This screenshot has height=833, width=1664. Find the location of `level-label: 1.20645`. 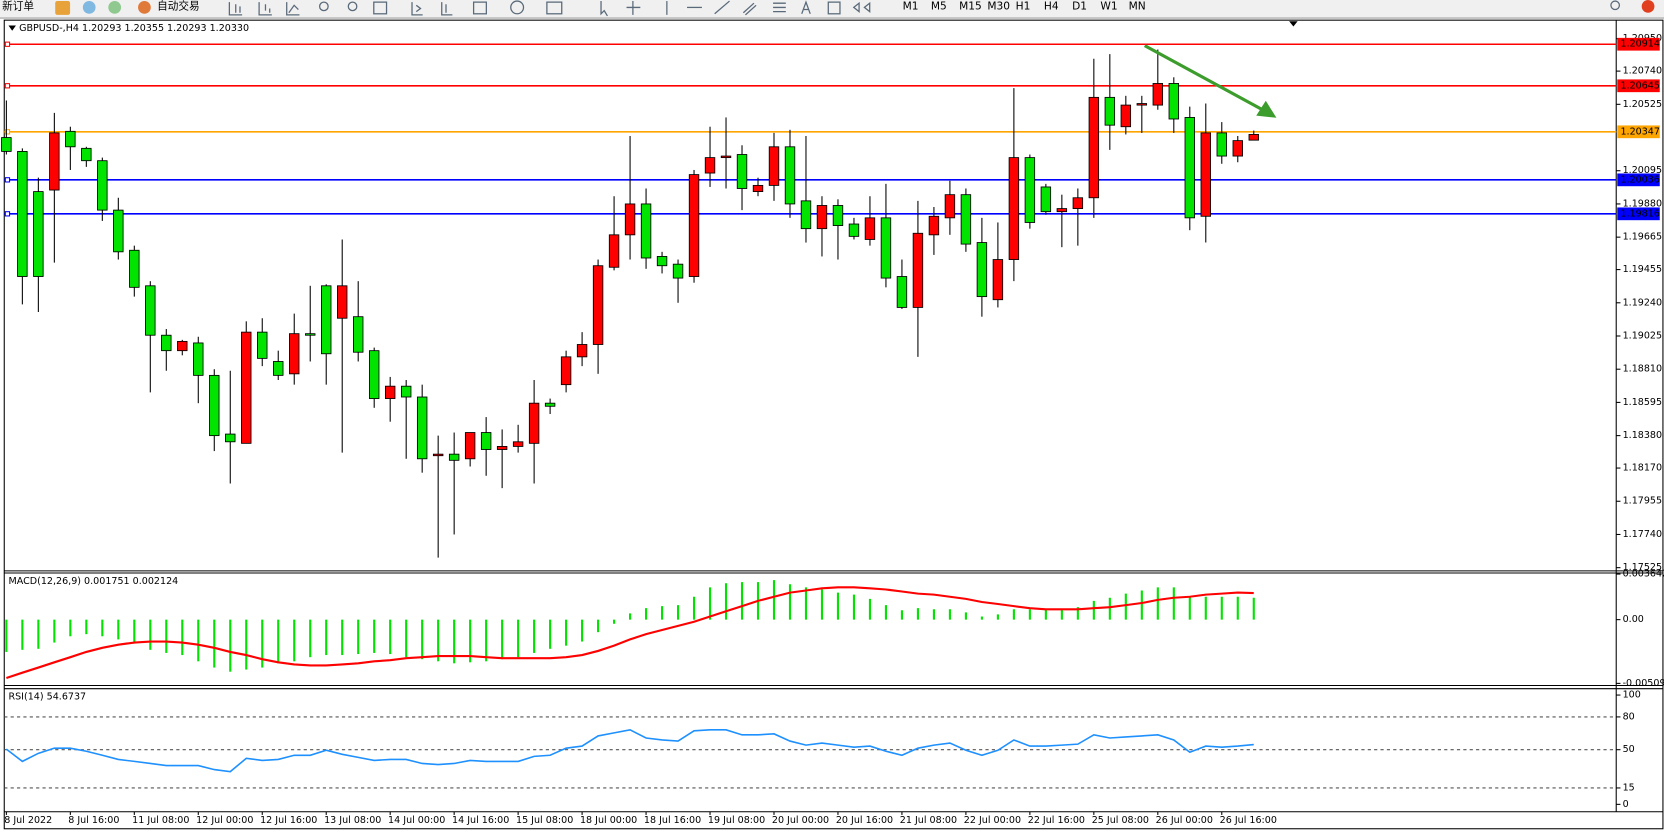

level-label: 1.20645 is located at coordinates (1639, 85).